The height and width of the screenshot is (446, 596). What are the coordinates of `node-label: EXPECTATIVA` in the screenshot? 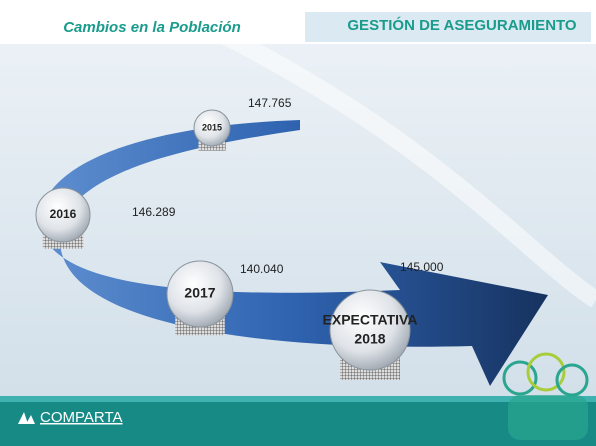 It's located at (370, 320).